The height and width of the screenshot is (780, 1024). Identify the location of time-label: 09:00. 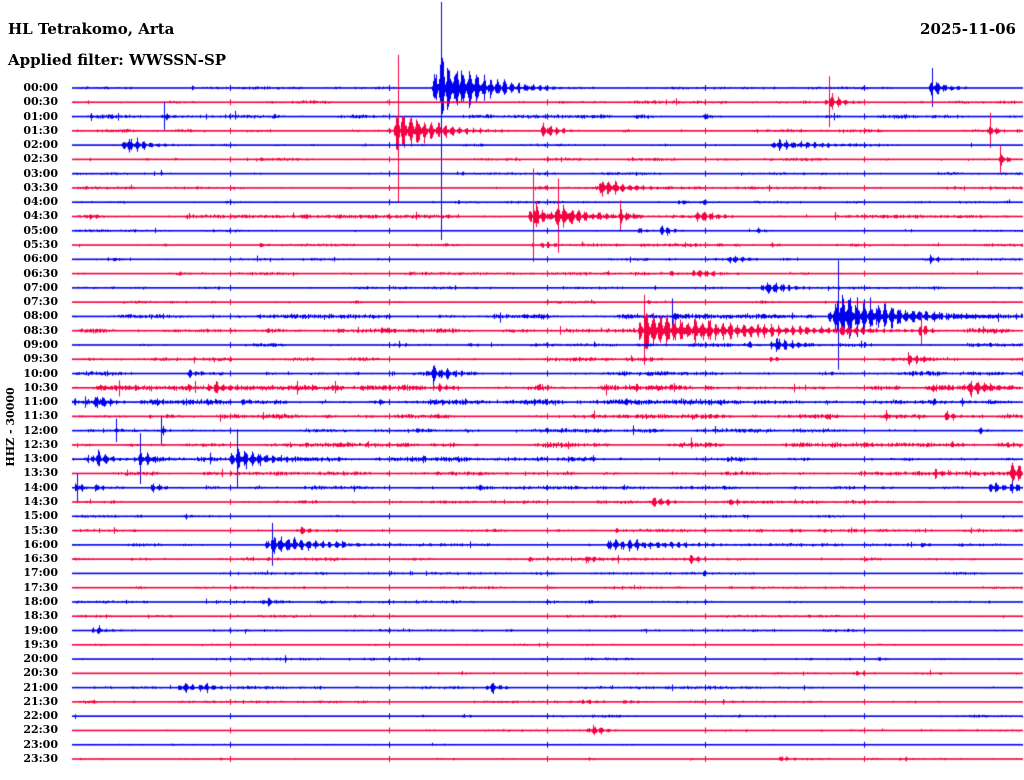
(40, 344).